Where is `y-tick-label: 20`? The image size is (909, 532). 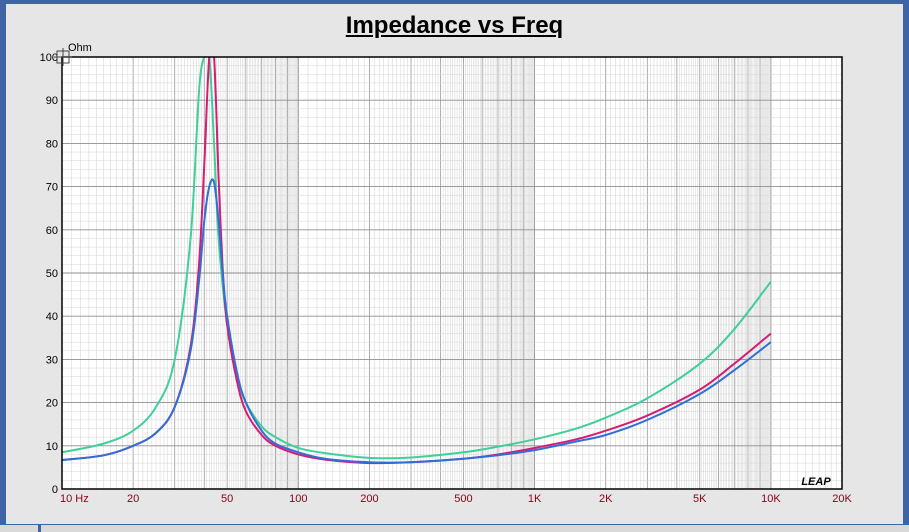 y-tick-label: 20 is located at coordinates (52, 404).